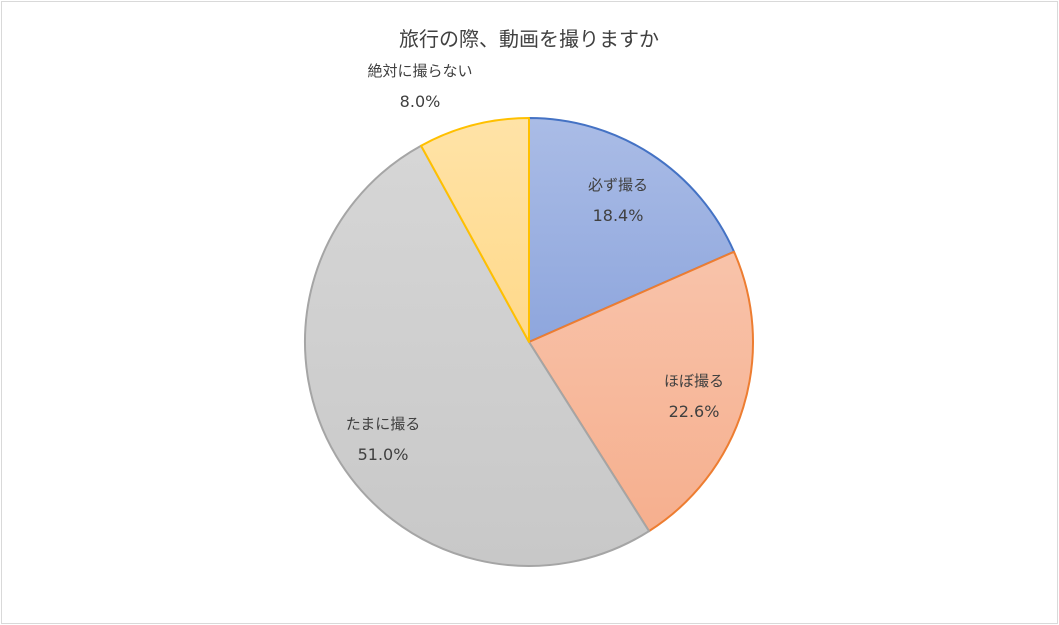 The width and height of the screenshot is (1059, 625). Describe the element at coordinates (694, 381) in the screenshot. I see `slice-label-2: ほぼ撮る` at that location.